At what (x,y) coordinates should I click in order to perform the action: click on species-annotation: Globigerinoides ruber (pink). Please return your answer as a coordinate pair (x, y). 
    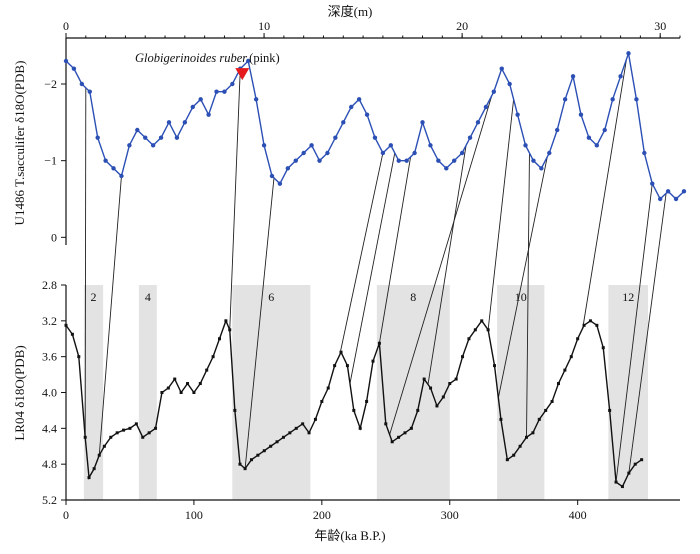
    Looking at the image, I should click on (207, 66).